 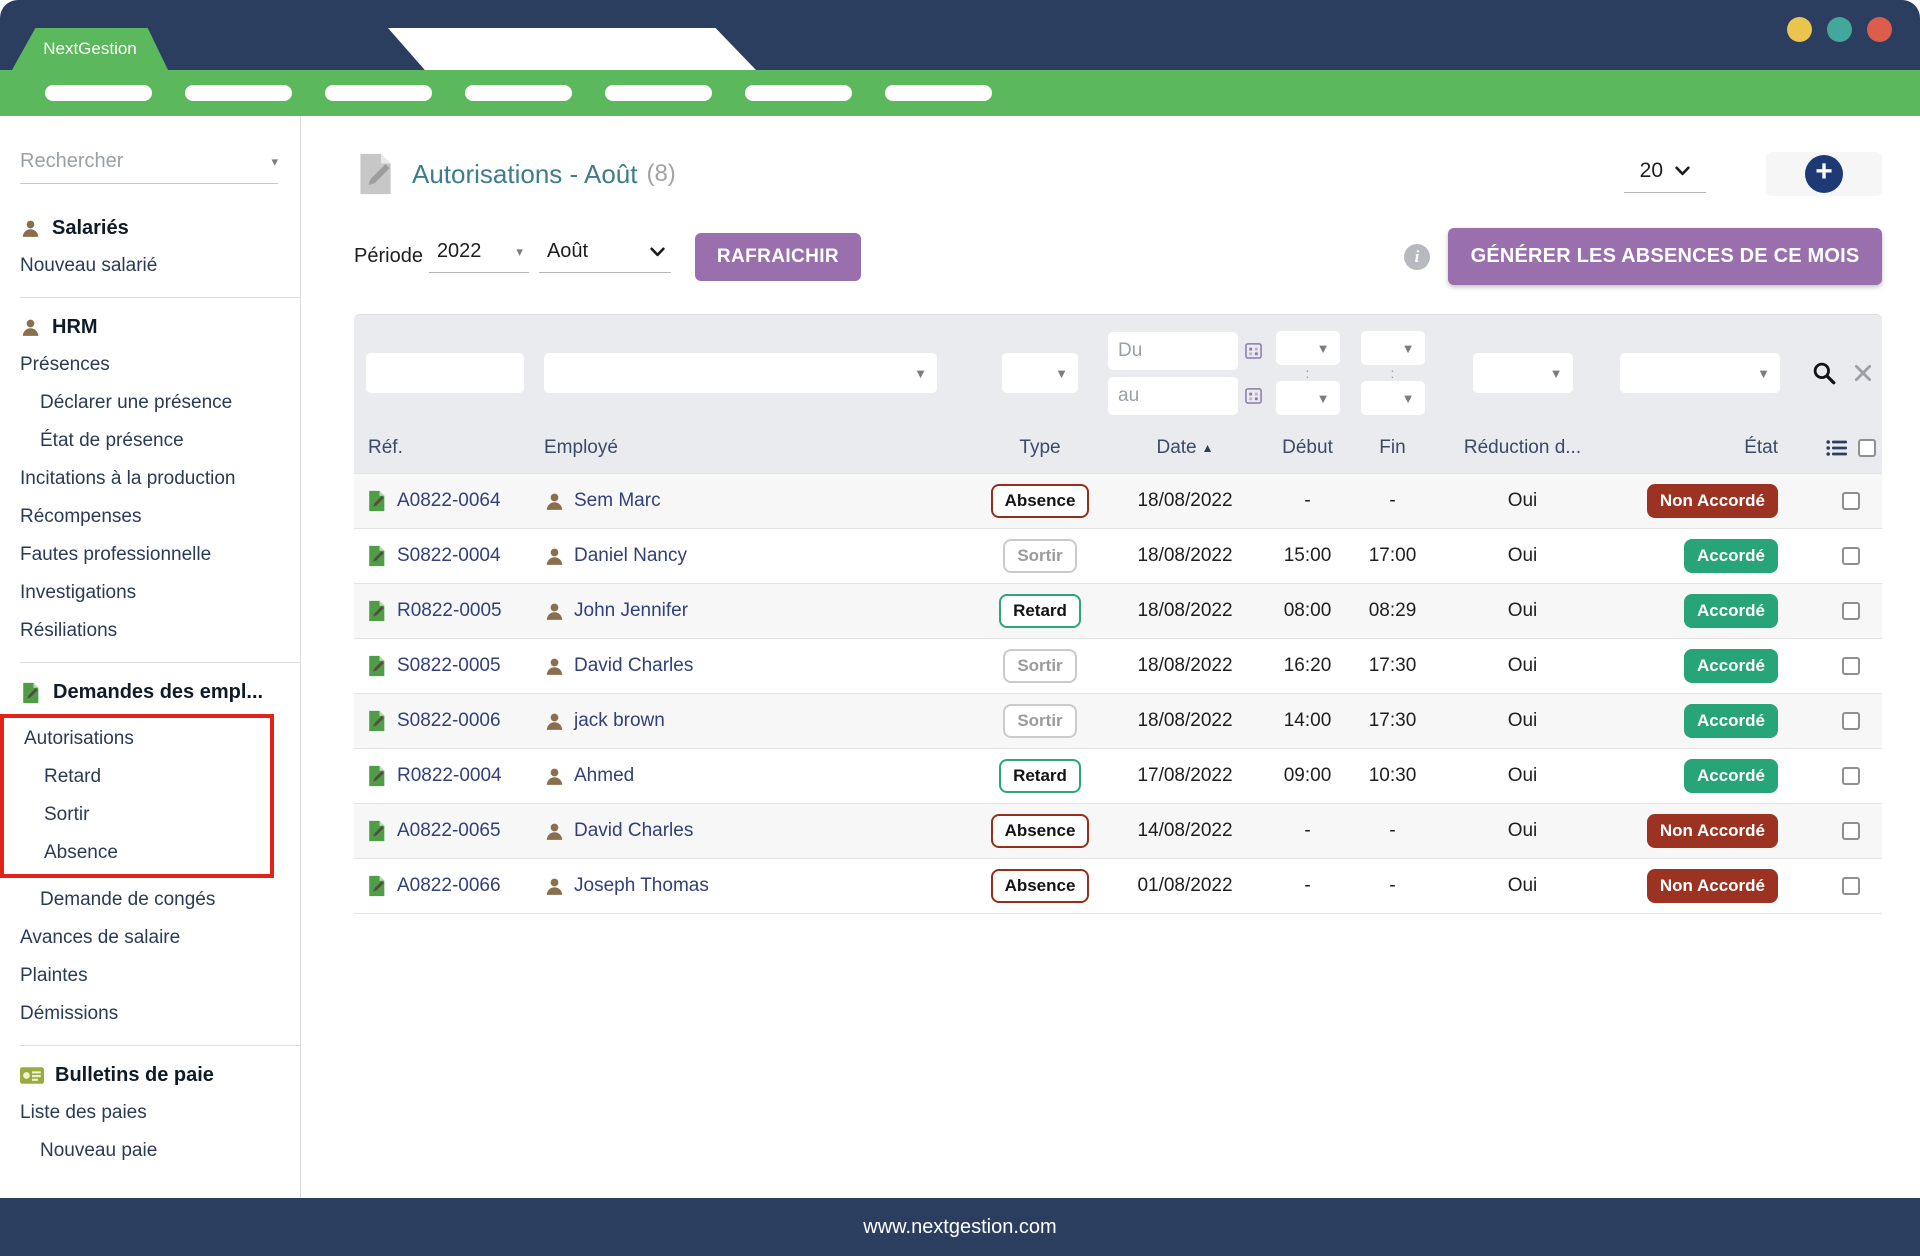 I want to click on sidebar-item: Résiliations, so click(x=150, y=631).